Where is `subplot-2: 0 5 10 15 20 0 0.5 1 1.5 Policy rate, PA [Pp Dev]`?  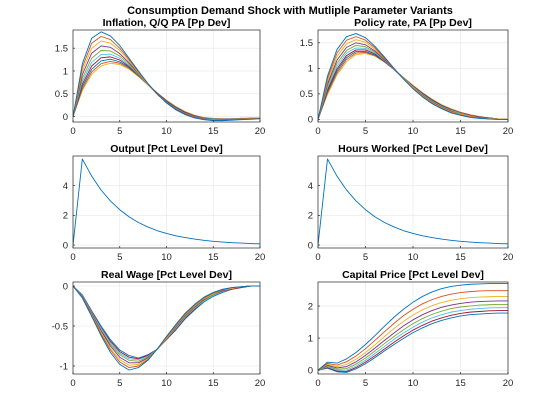 subplot-2: 0 5 10 15 20 0 0.5 1 1.5 Policy rate, PA [Pp Dev] is located at coordinates (407, 77).